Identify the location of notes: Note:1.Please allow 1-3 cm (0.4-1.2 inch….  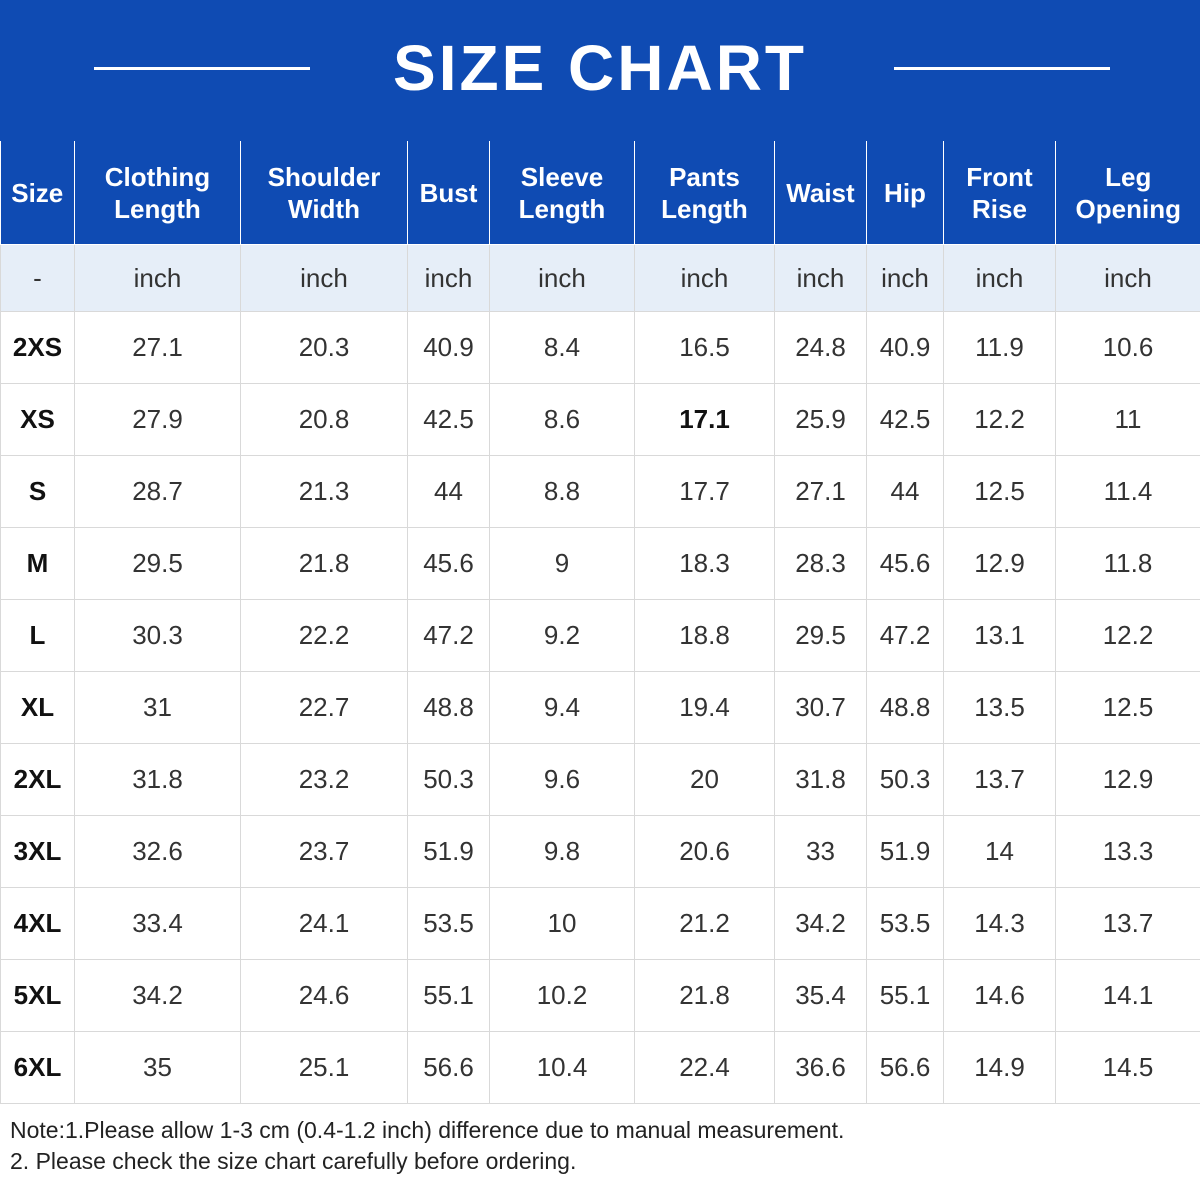
(427, 1146).